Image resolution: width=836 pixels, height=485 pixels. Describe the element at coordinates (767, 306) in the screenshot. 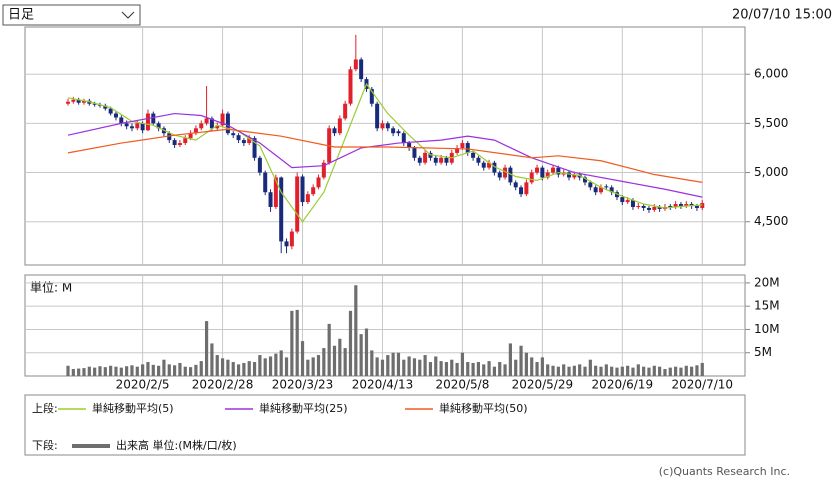

I see `y-tick-label: 15M` at that location.